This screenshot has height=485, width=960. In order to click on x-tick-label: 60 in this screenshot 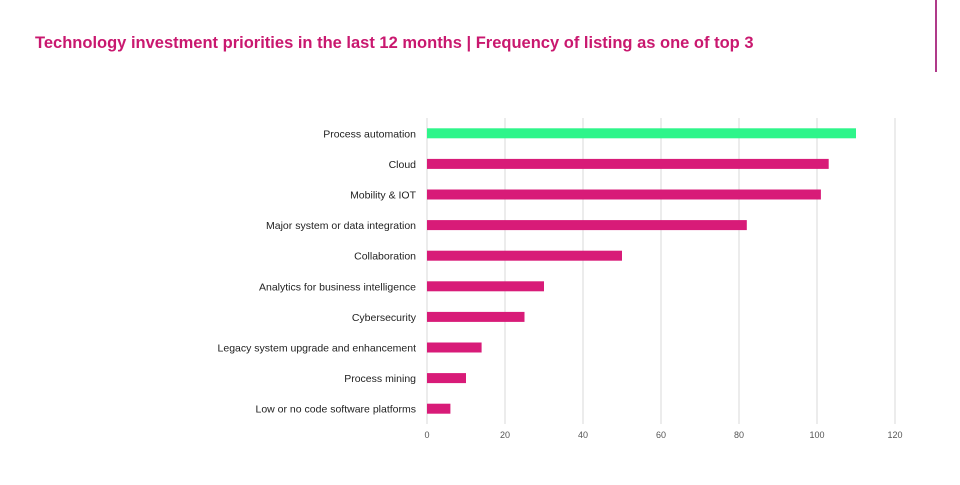, I will do `click(661, 435)`.